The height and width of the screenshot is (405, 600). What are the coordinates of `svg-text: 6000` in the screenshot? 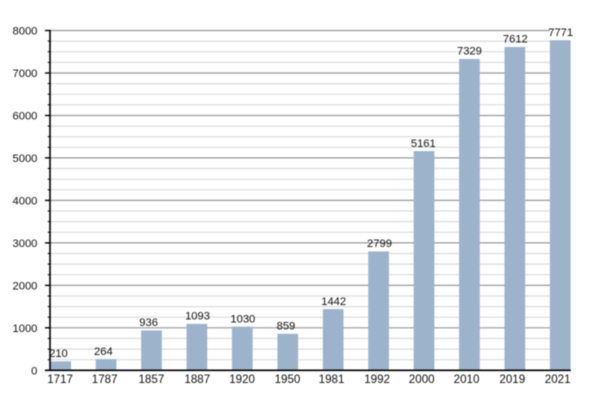 It's located at (25, 117).